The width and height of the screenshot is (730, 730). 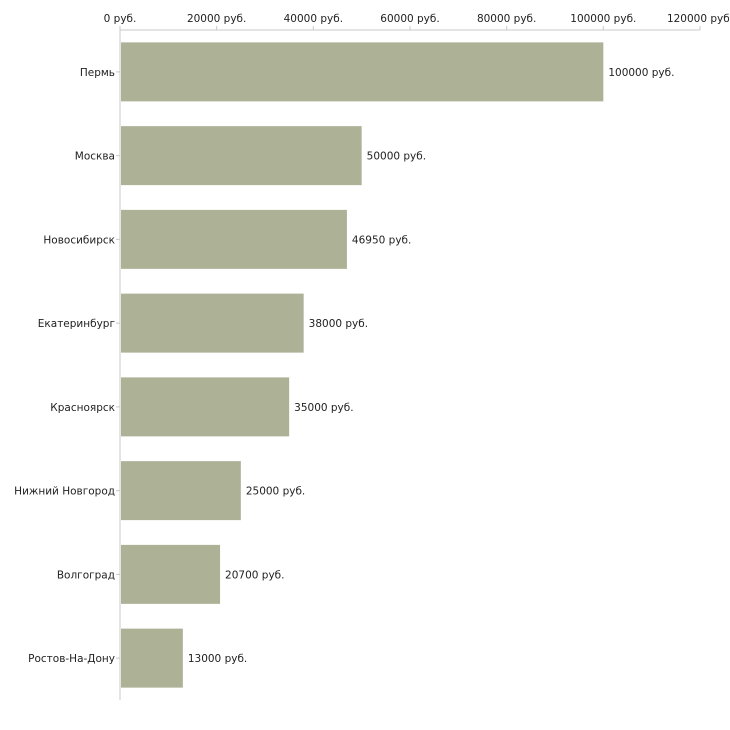 What do you see at coordinates (313, 19) in the screenshot?
I see `x-tick-label: 40000 руб.` at bounding box center [313, 19].